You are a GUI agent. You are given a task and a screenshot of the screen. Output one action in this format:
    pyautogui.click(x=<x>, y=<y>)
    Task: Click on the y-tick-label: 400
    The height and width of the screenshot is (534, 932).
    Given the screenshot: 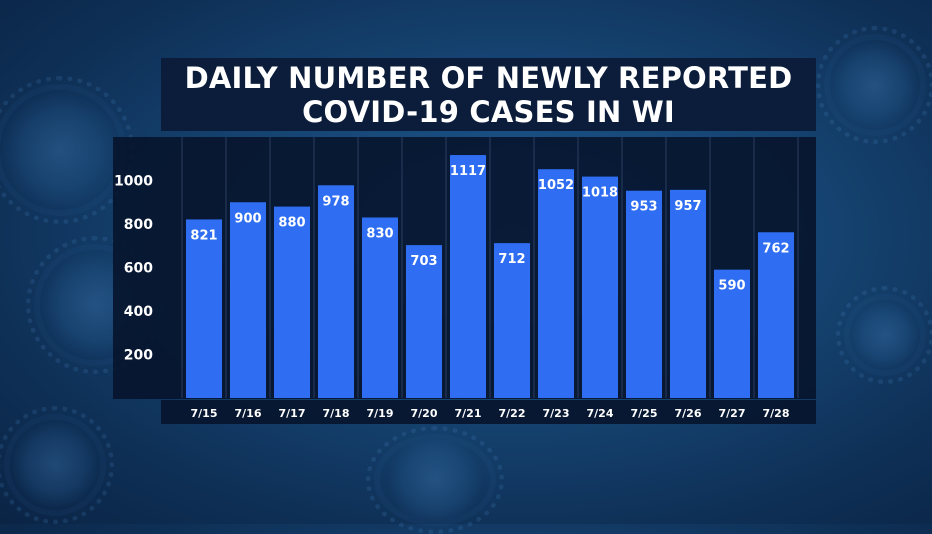 What is the action you would take?
    pyautogui.click(x=138, y=312)
    